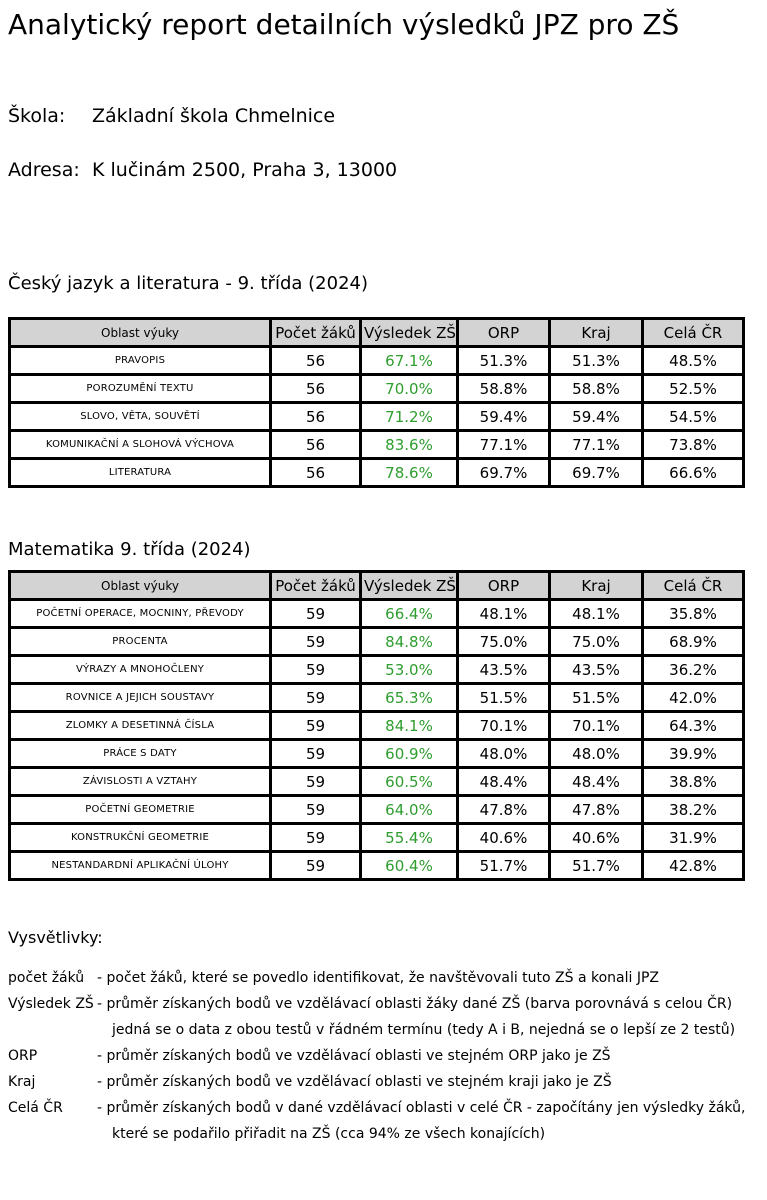 This screenshot has height=1200, width=767. I want to click on school-label: Škola:, so click(37, 116).